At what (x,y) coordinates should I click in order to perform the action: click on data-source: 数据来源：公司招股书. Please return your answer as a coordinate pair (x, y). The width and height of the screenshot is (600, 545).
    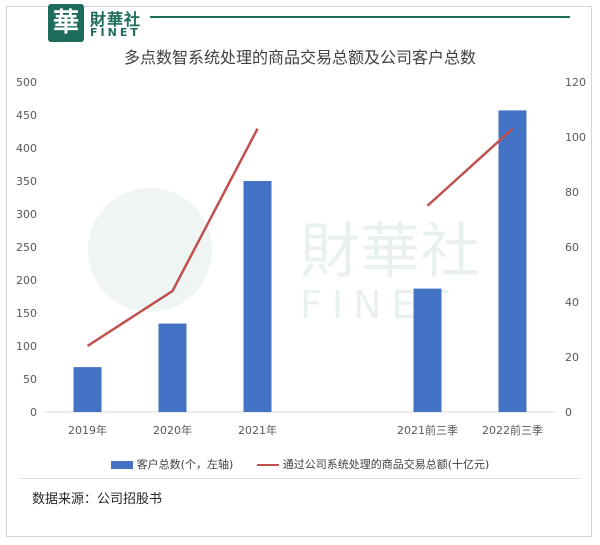
    Looking at the image, I should click on (97, 499).